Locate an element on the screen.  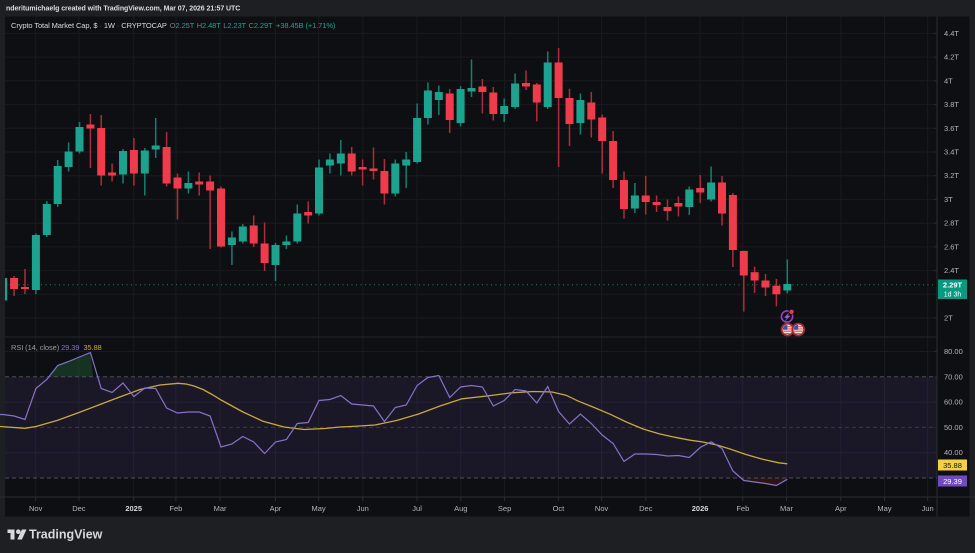
svg-text: 4T is located at coordinates (948, 80).